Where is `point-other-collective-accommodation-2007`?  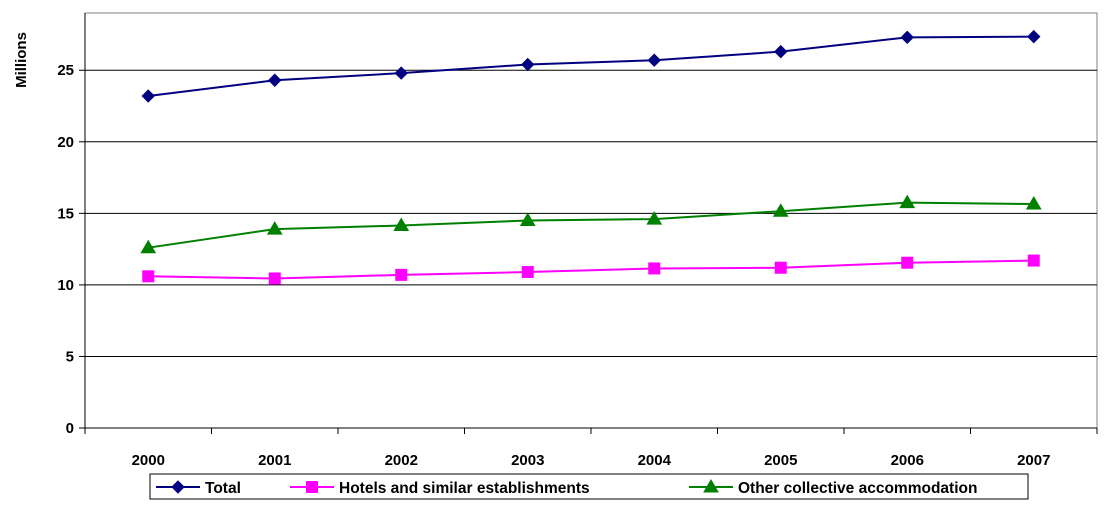
point-other-collective-accommodation-2007 is located at coordinates (1033, 203).